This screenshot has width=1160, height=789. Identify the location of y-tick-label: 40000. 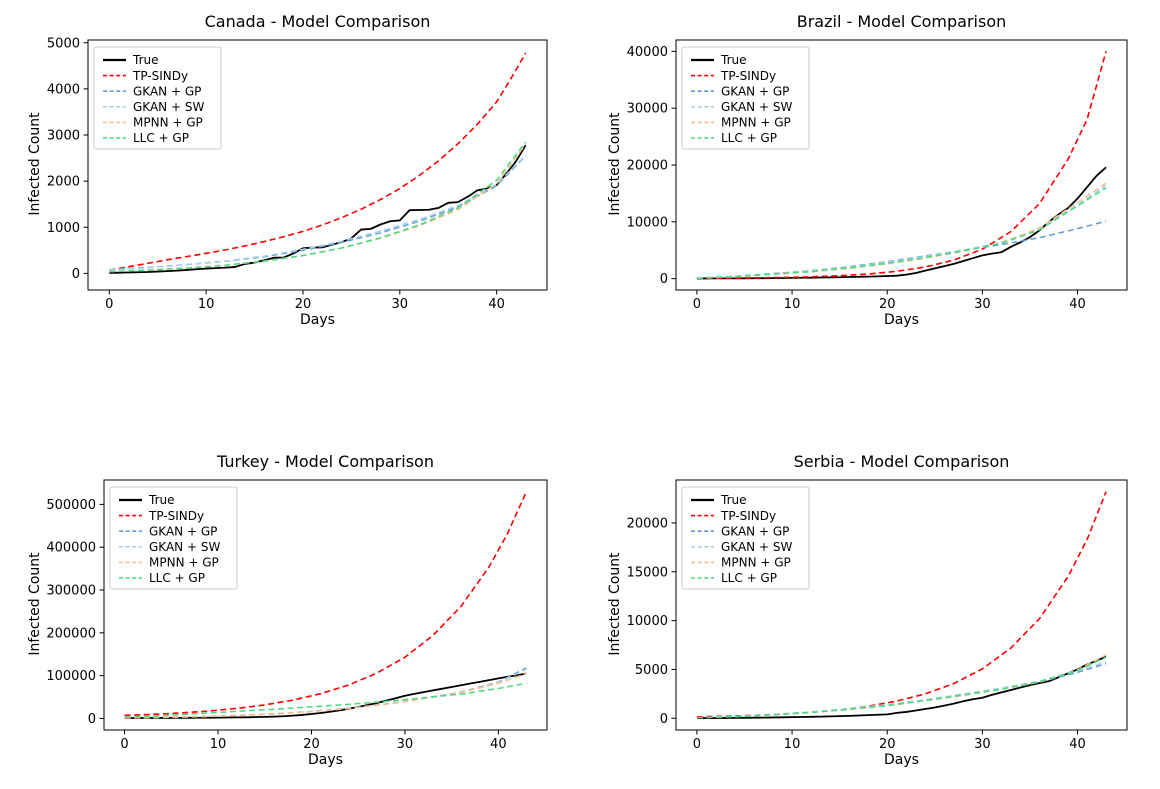
(647, 52).